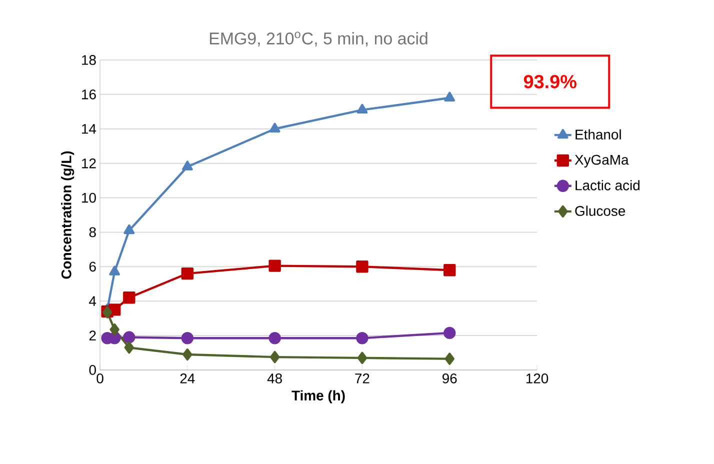  What do you see at coordinates (608, 185) in the screenshot?
I see `legend-label: Lactic acid` at bounding box center [608, 185].